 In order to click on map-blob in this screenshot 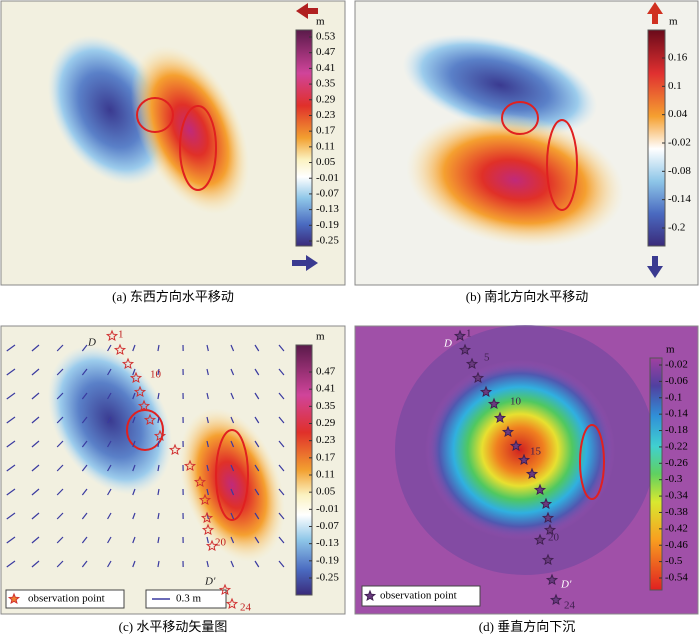, I will do `click(520, 450)`.